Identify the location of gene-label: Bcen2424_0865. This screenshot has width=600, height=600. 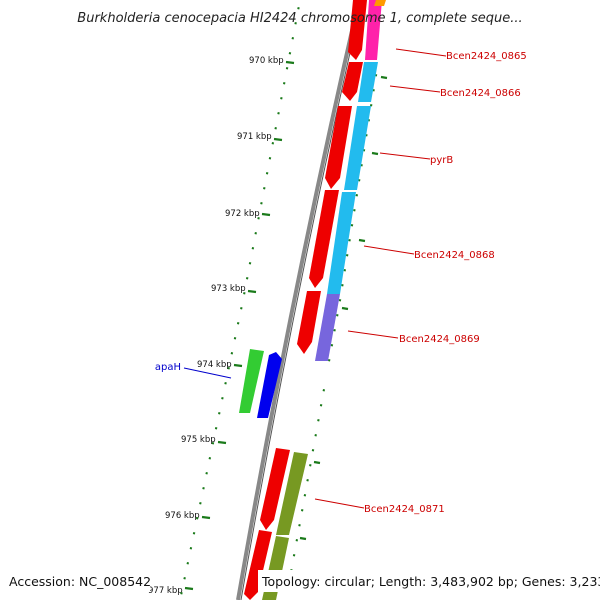
(486, 56).